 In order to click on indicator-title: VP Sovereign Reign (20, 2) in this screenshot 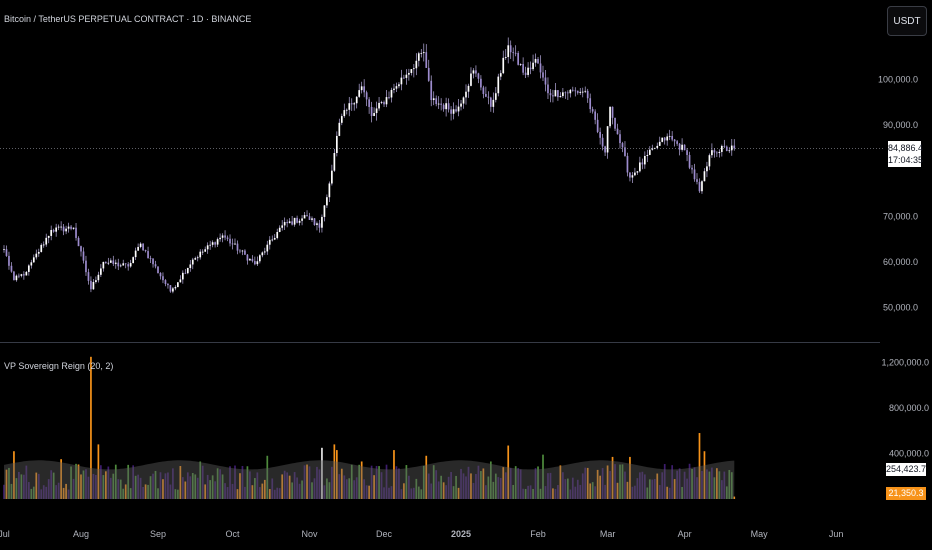, I will do `click(59, 366)`.